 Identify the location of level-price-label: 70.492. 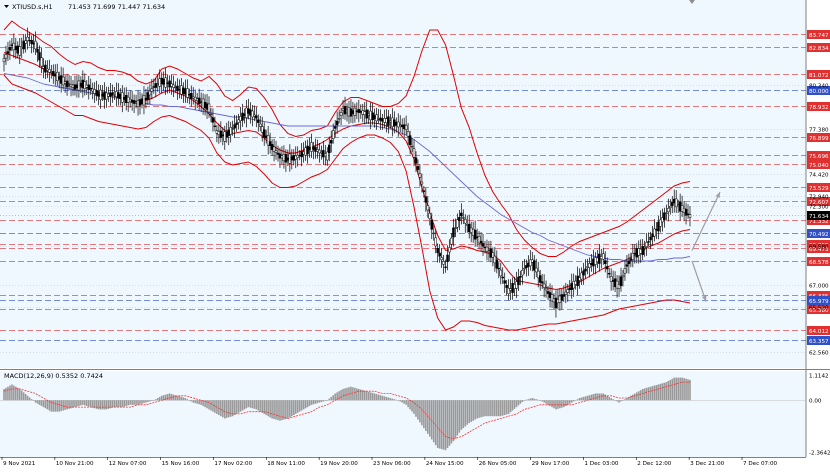
(819, 235).